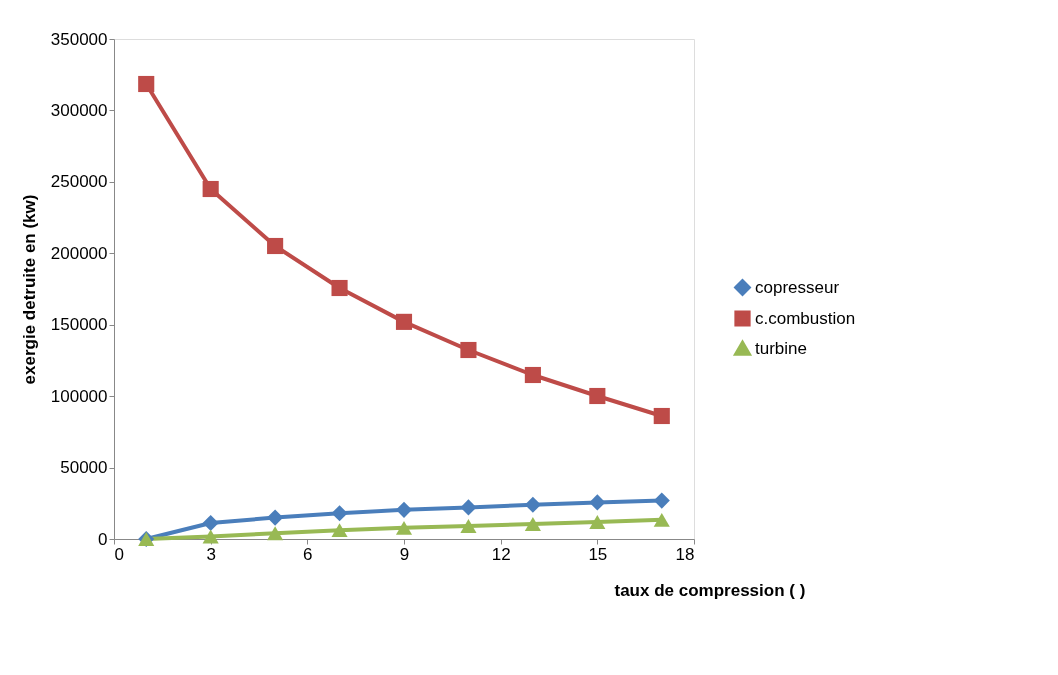  I want to click on y-axis-title: exergie detruite en (kw), so click(29, 289).